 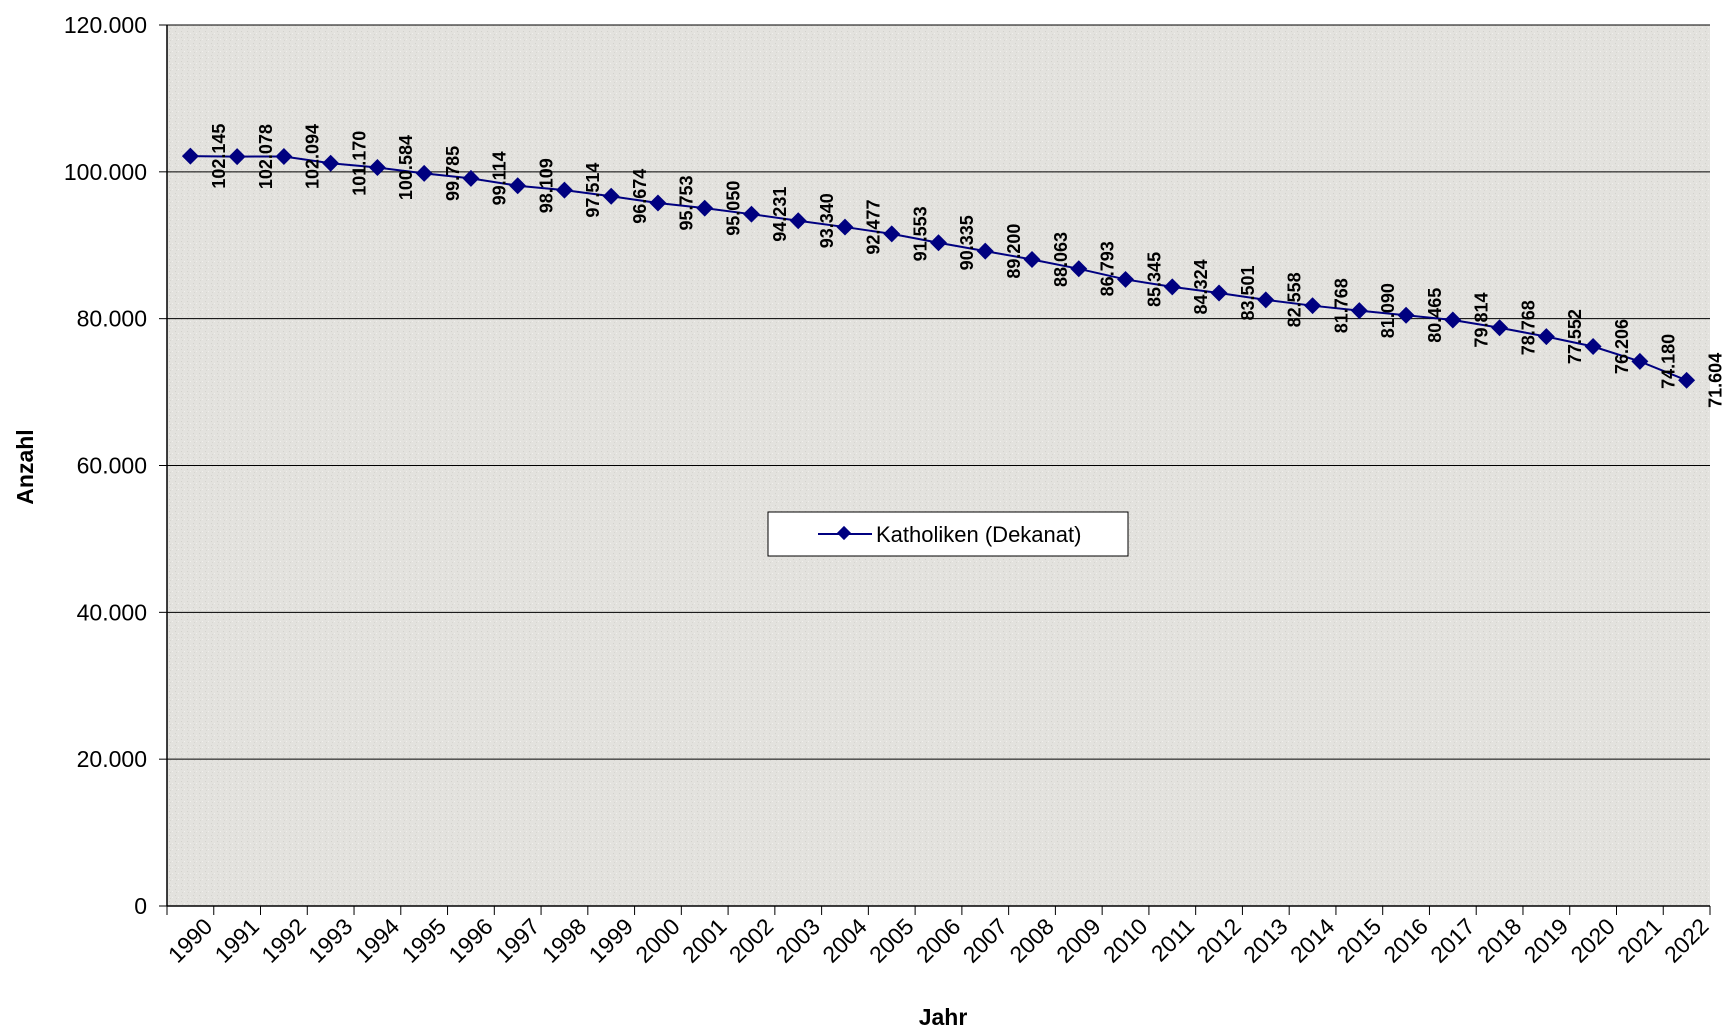 What do you see at coordinates (313, 156) in the screenshot?
I see `data-label: 102.094` at bounding box center [313, 156].